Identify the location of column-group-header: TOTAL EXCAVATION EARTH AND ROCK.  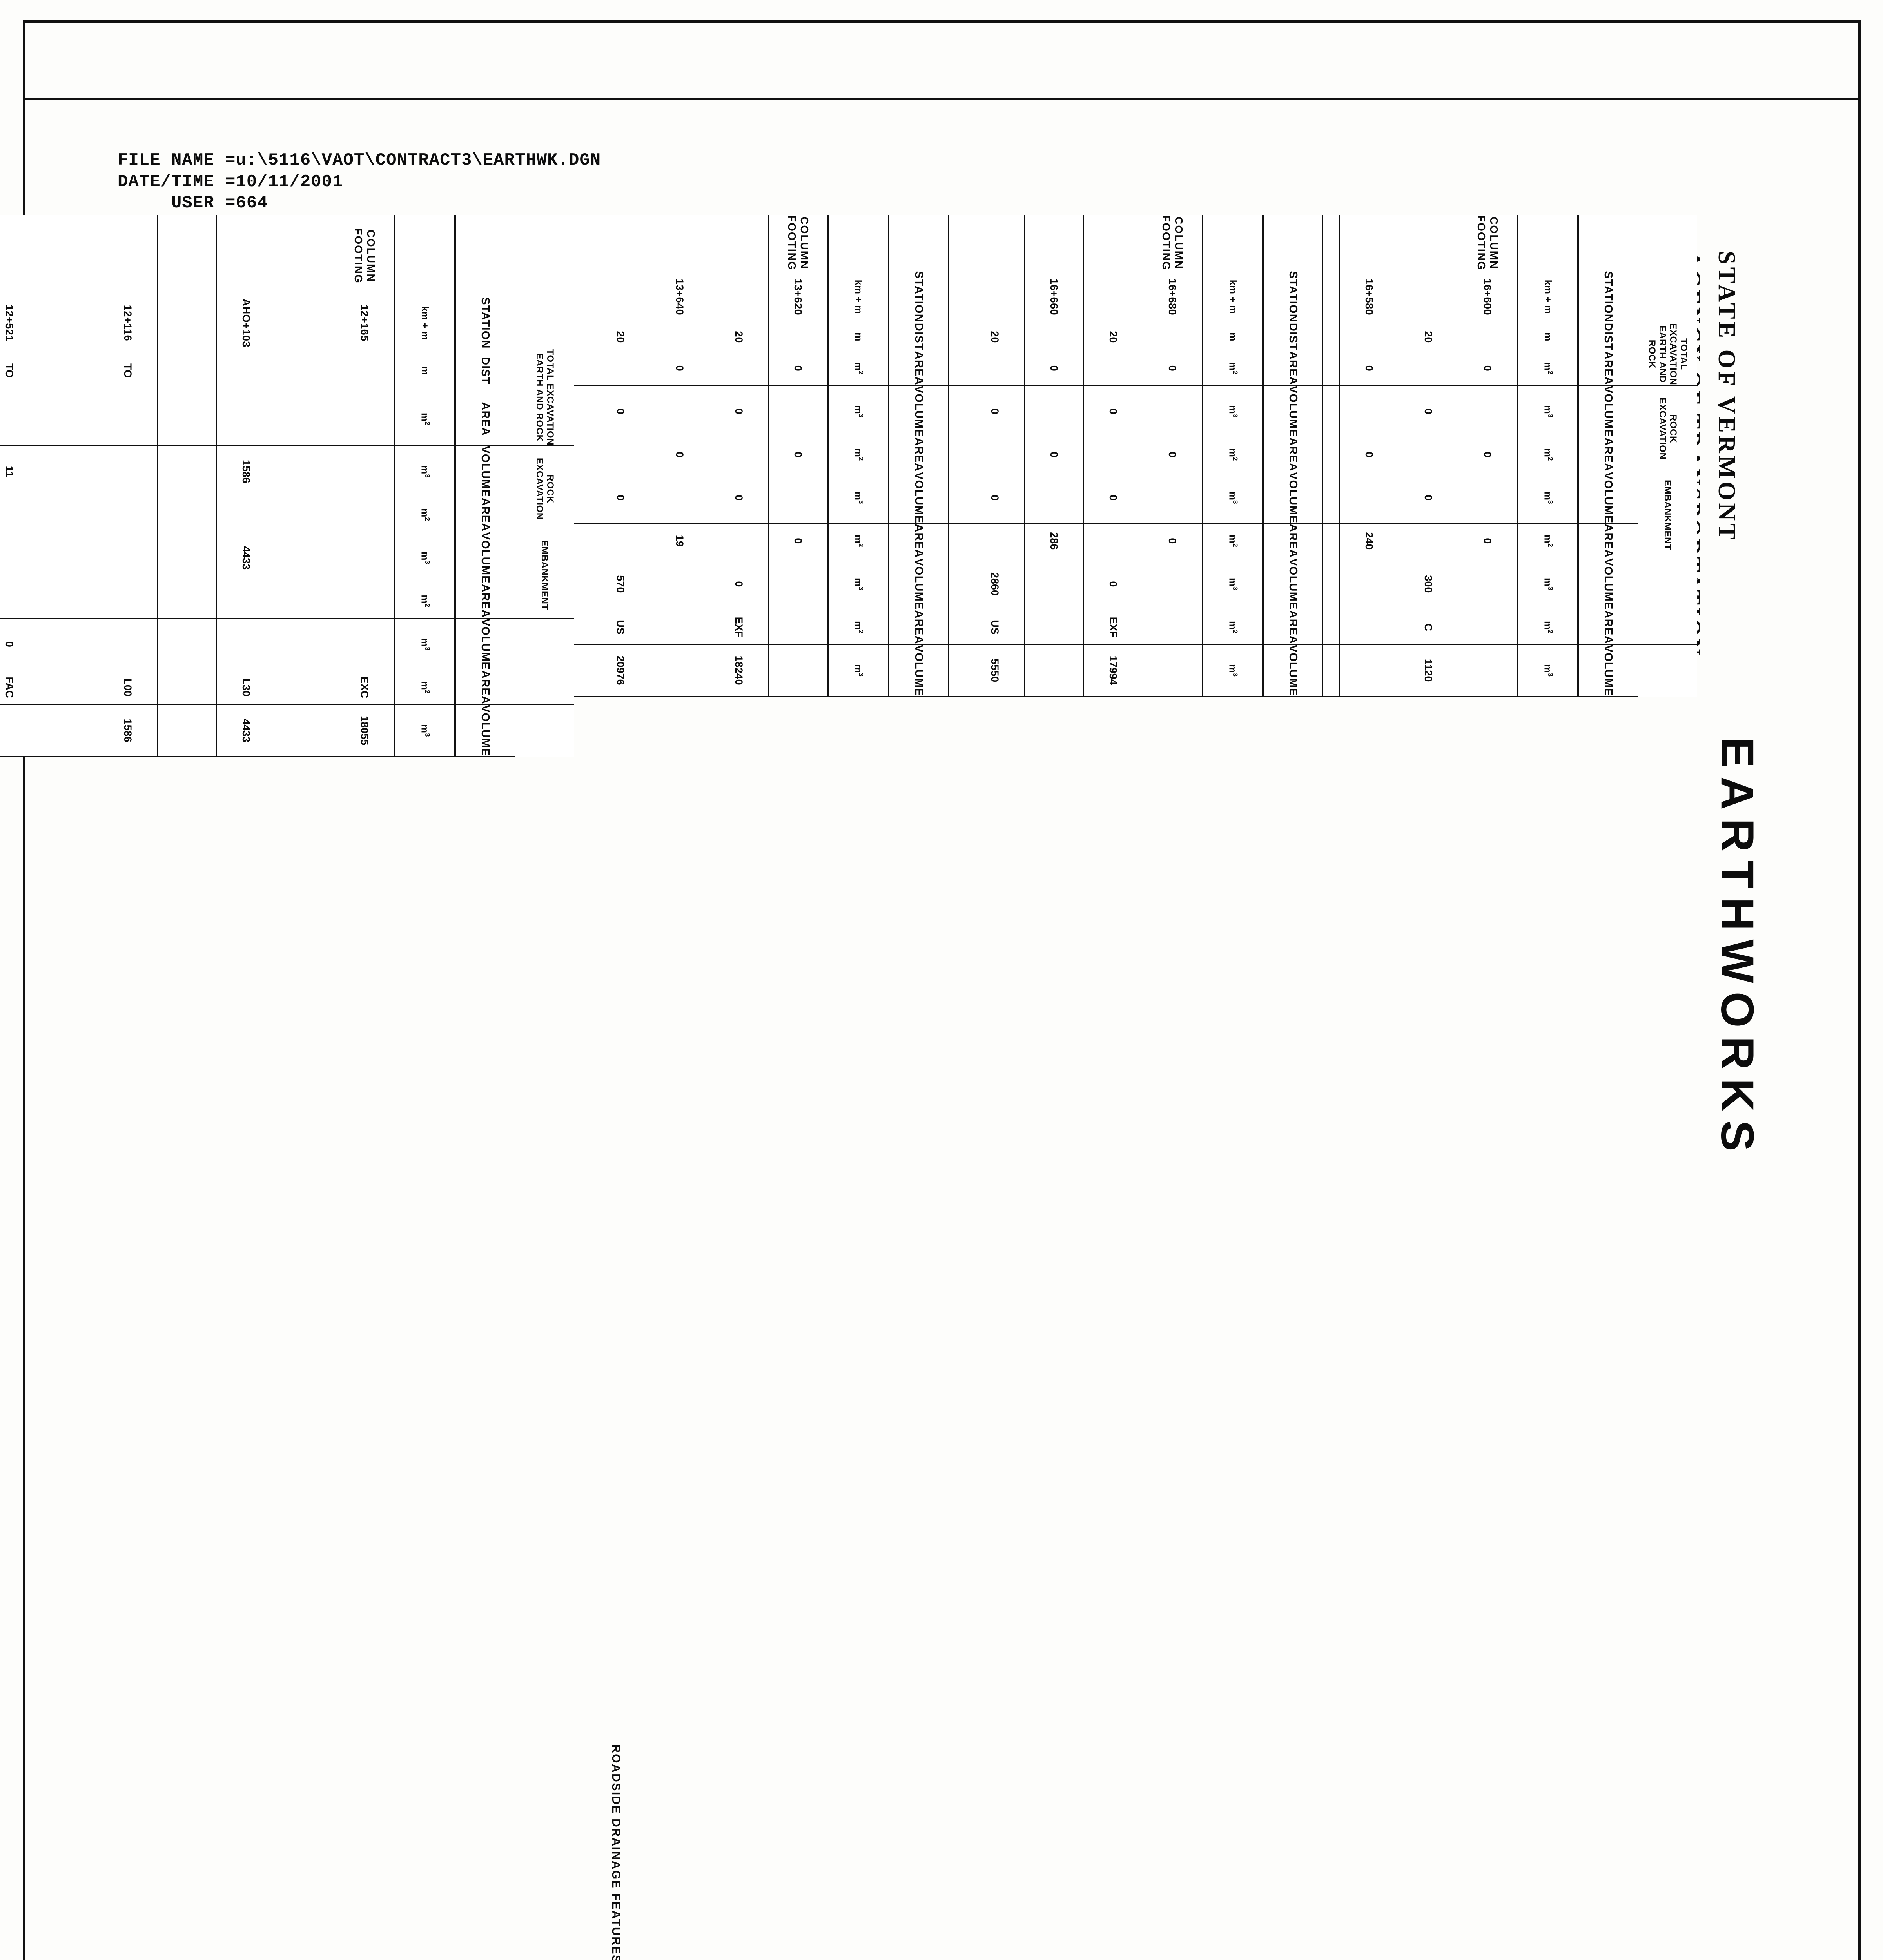
(544, 397).